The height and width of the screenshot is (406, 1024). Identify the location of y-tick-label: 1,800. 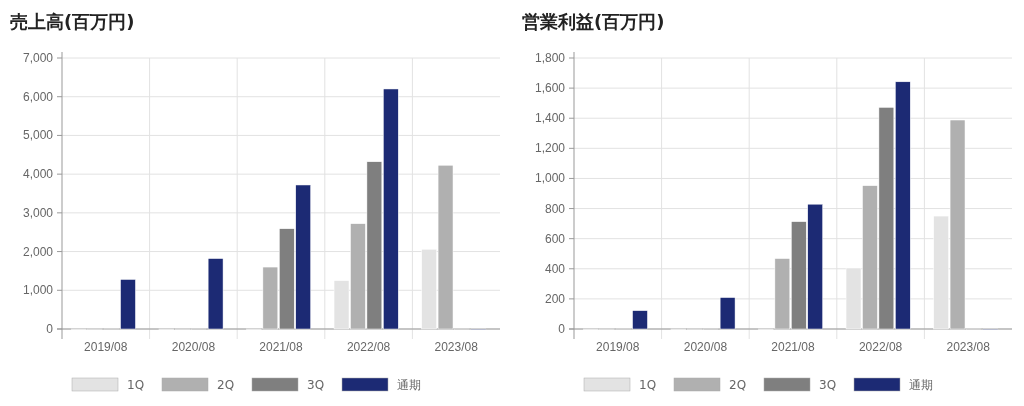
(550, 58).